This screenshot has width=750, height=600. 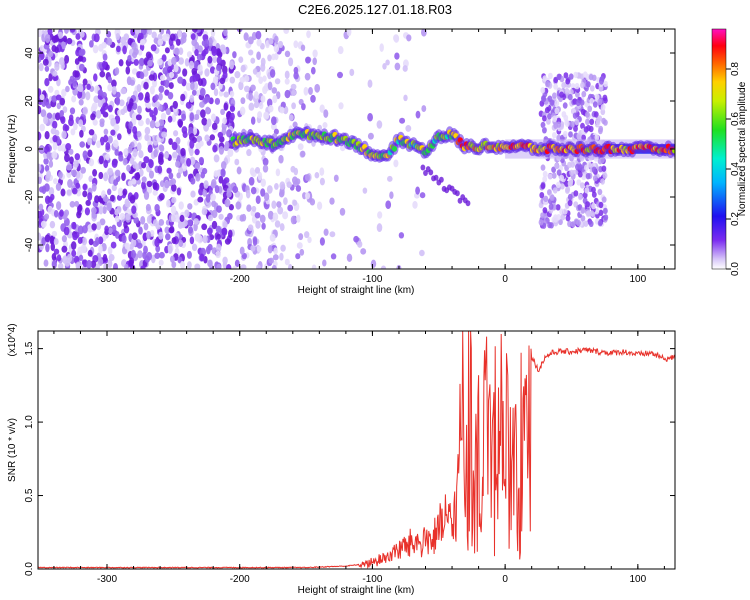 What do you see at coordinates (107, 579) in the screenshot?
I see `x-tick-label: -300` at bounding box center [107, 579].